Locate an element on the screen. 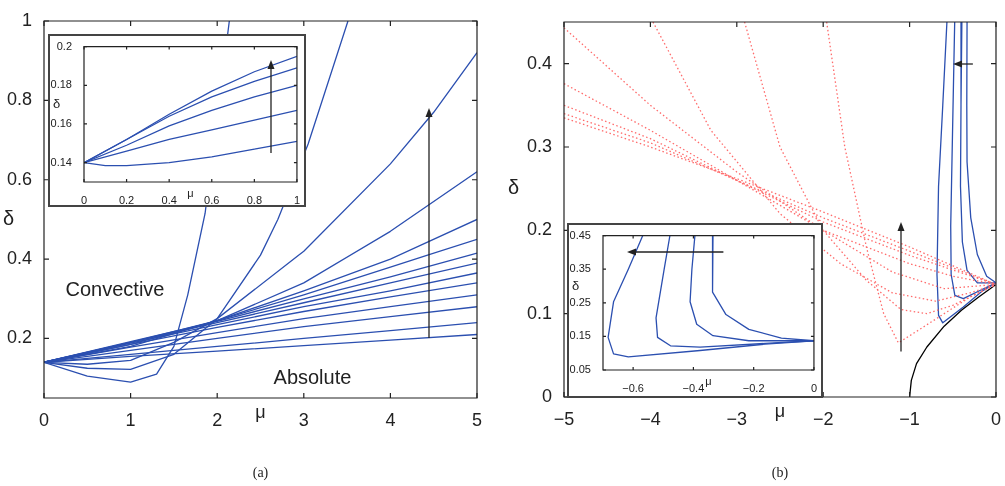 This screenshot has width=1005, height=486. y-tick-label: 0.45 is located at coordinates (580, 234).